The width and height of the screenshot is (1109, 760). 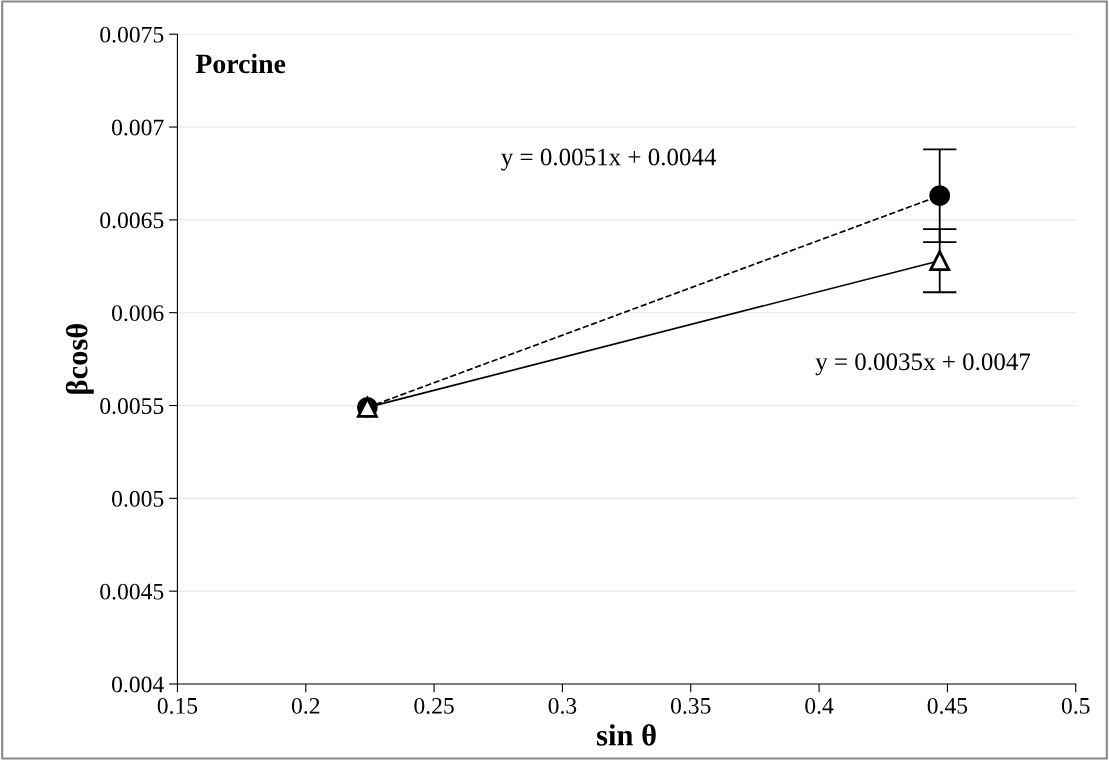 I want to click on x-tick-label: 0.45, so click(x=947, y=705).